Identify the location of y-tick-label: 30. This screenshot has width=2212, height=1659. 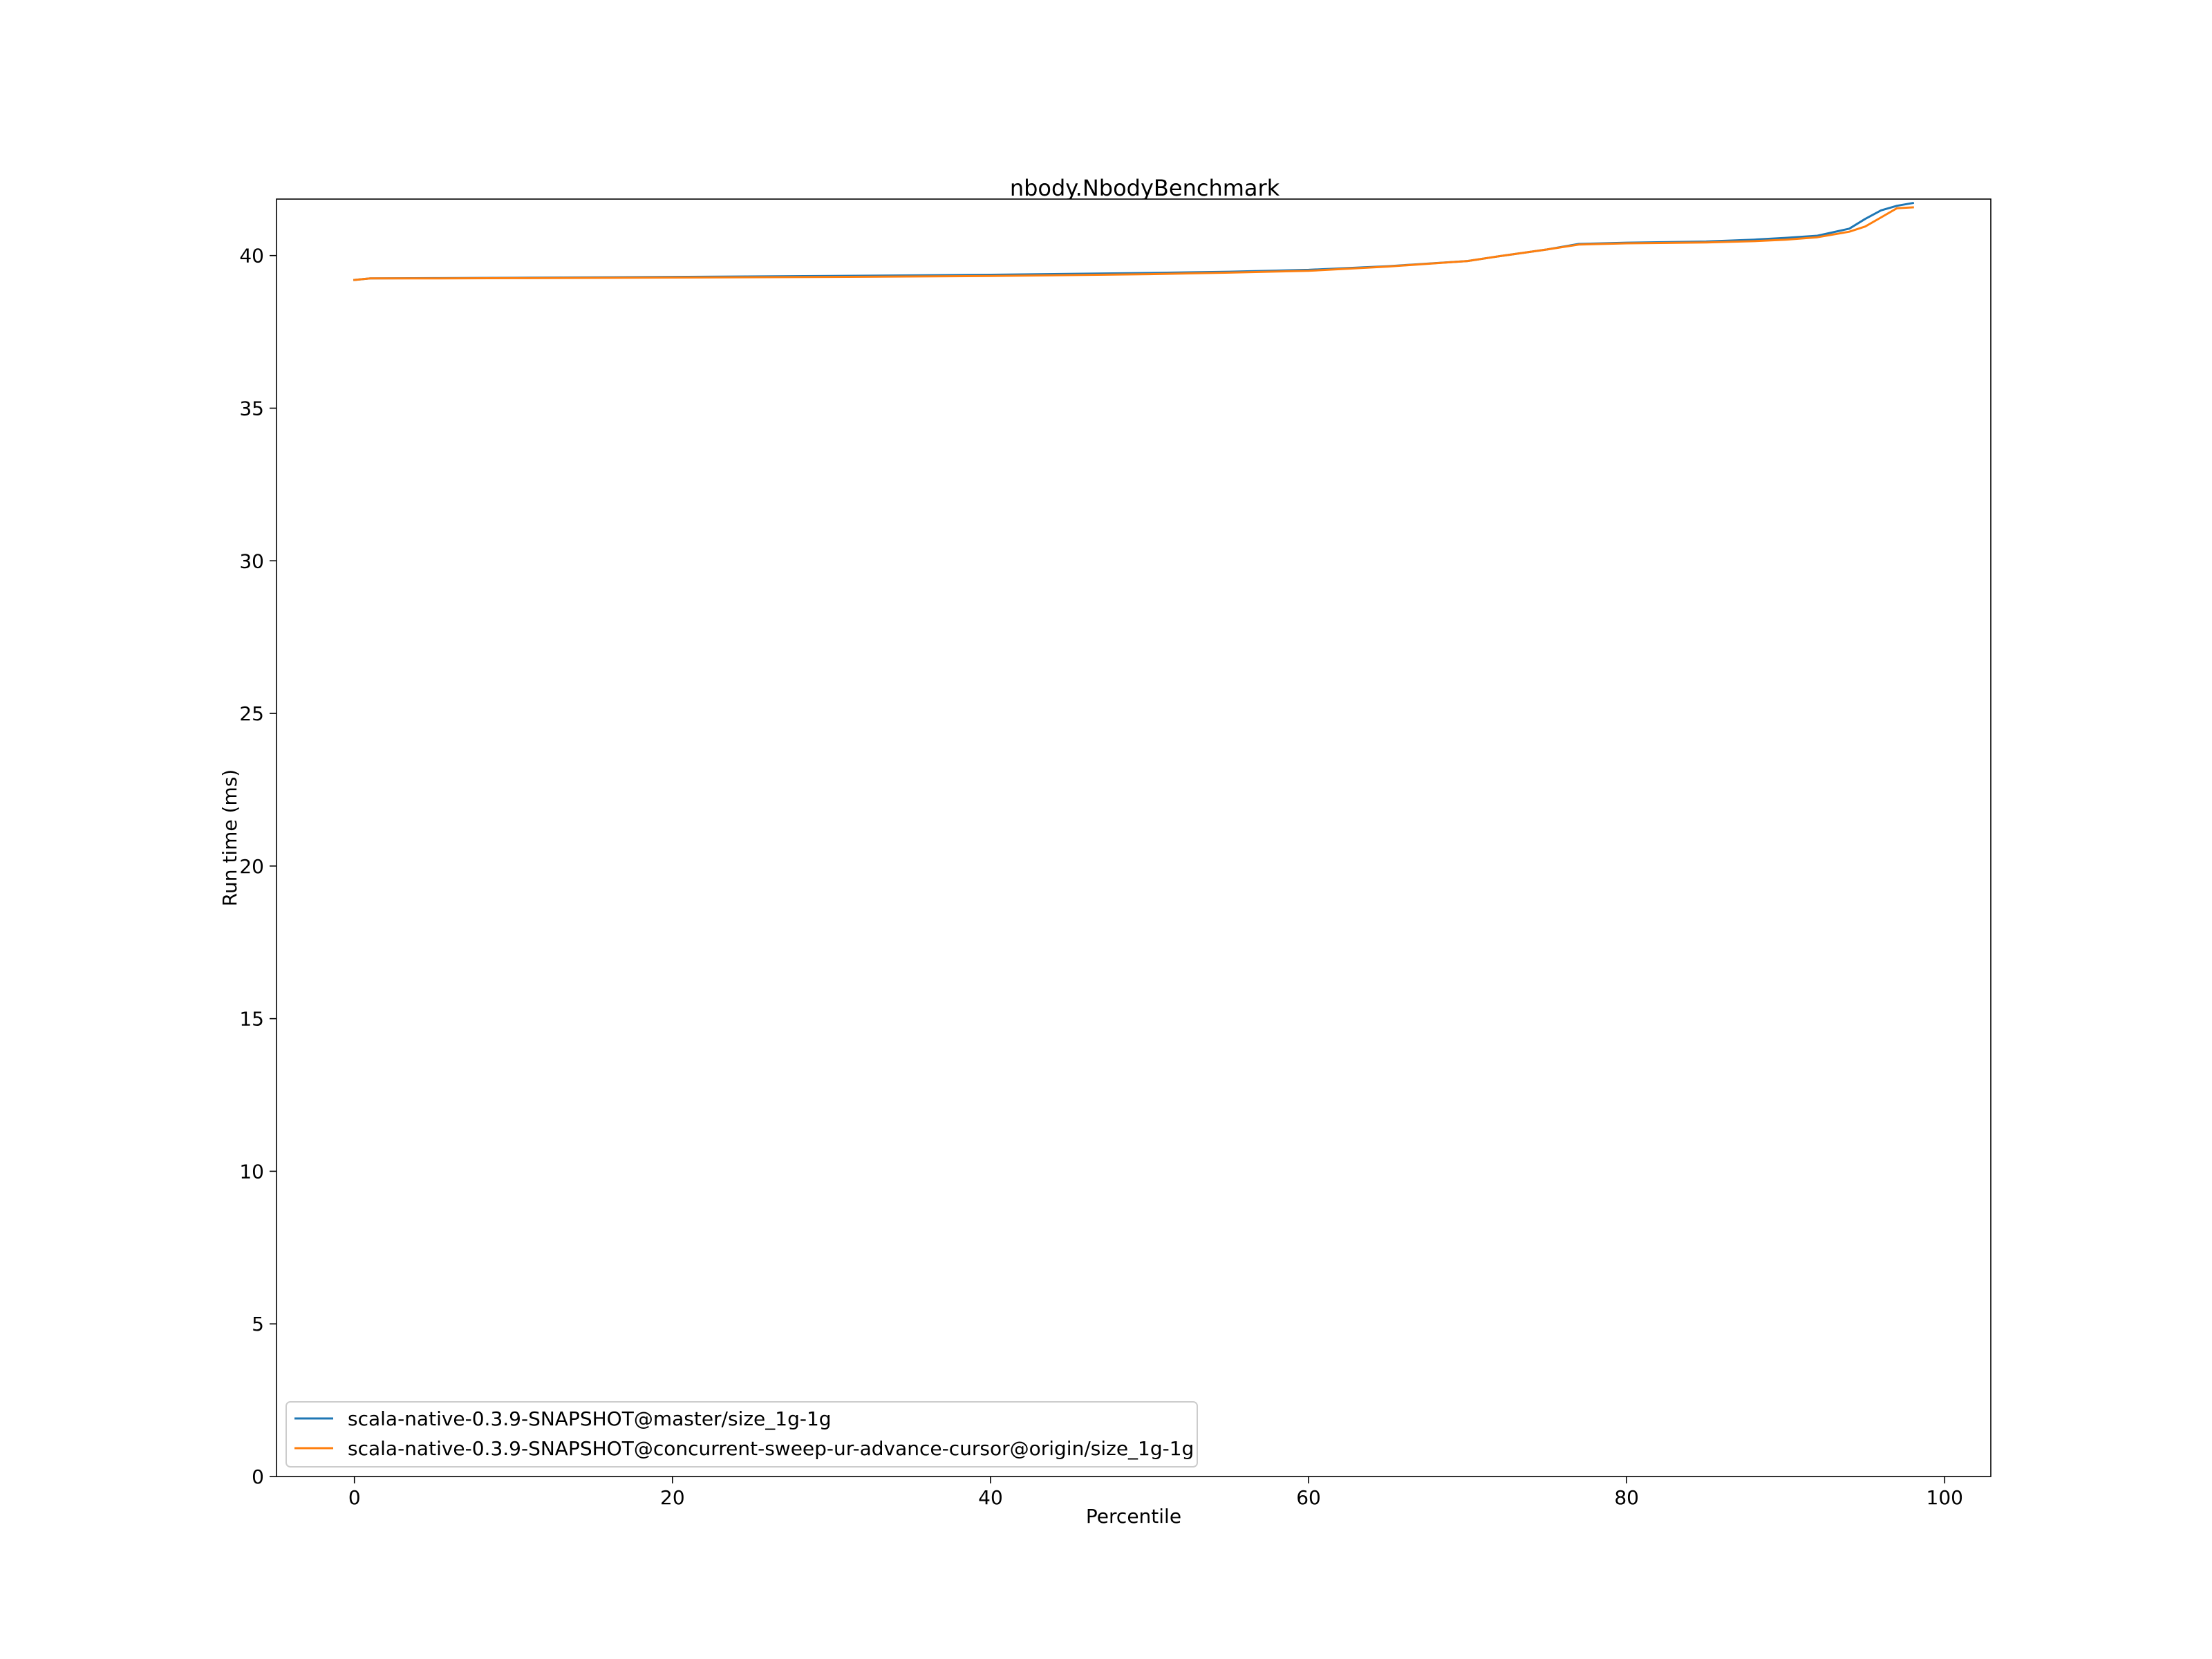
(252, 561).